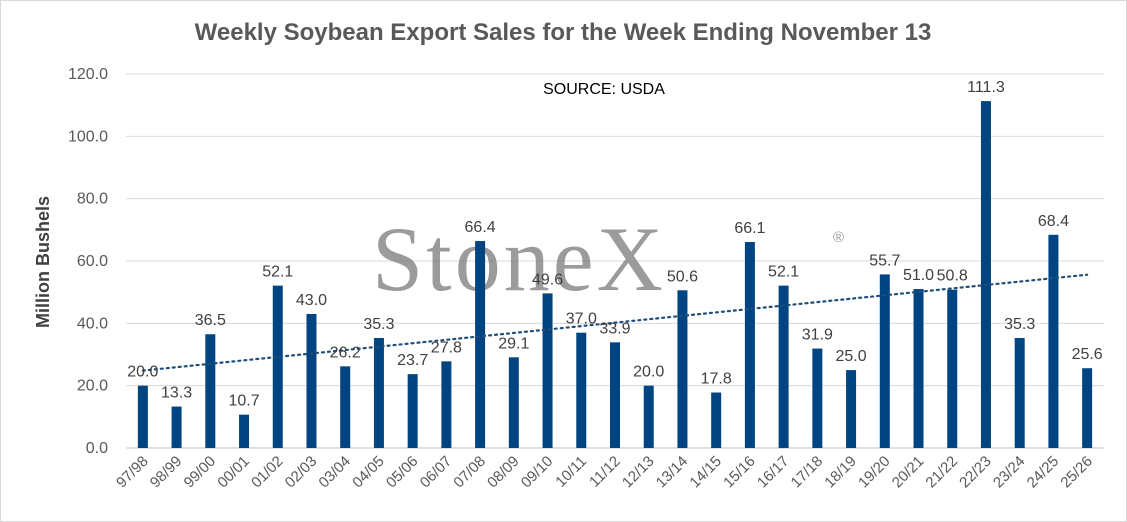 Image resolution: width=1127 pixels, height=522 pixels. I want to click on x-tick-label: 09/10, so click(537, 472).